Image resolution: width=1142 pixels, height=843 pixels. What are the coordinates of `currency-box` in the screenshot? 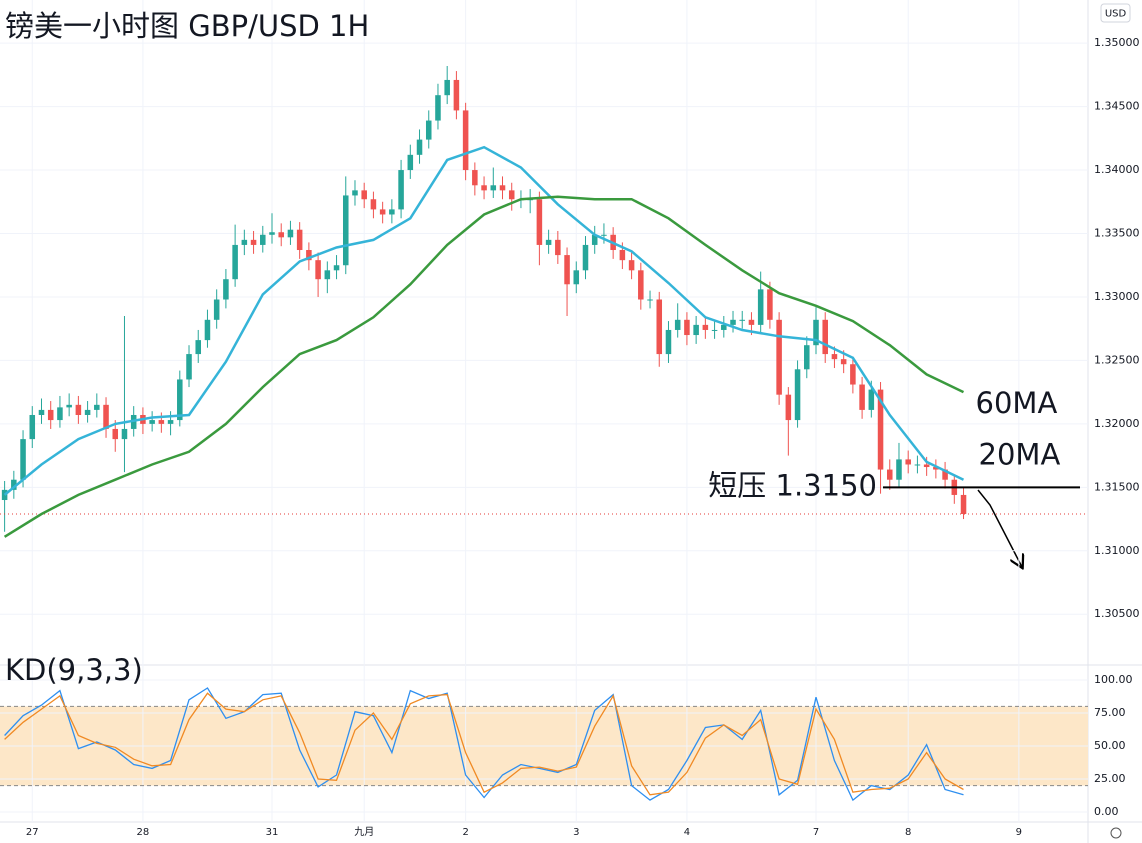 It's located at (1115, 13).